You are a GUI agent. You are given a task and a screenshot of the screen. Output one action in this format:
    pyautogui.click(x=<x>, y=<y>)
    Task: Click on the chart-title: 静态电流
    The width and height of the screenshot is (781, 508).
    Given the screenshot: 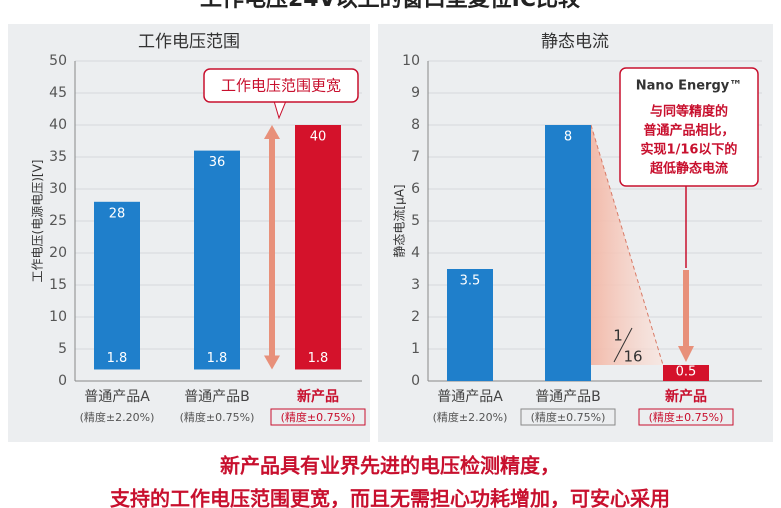 What is the action you would take?
    pyautogui.click(x=575, y=42)
    